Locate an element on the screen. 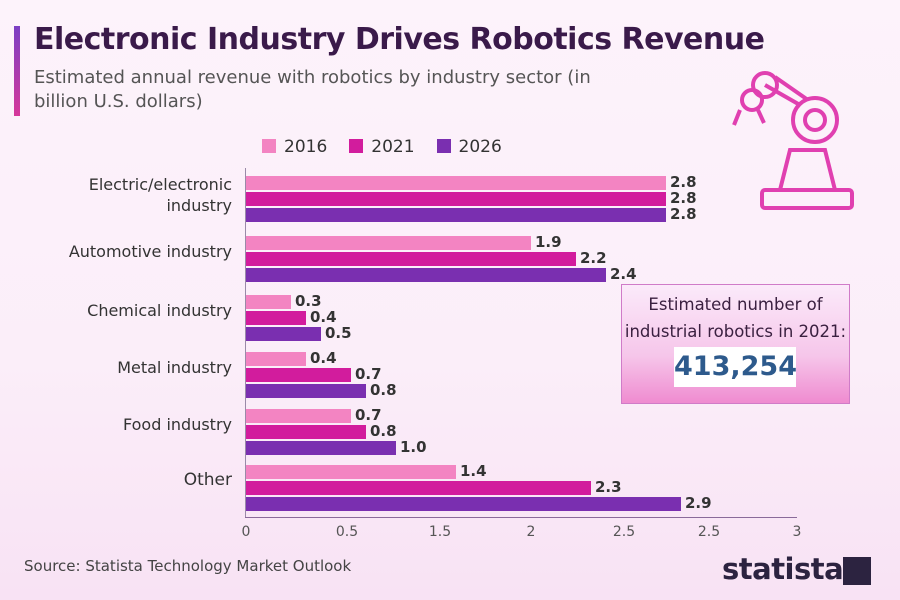  callout-value: 413,254 is located at coordinates (735, 367).